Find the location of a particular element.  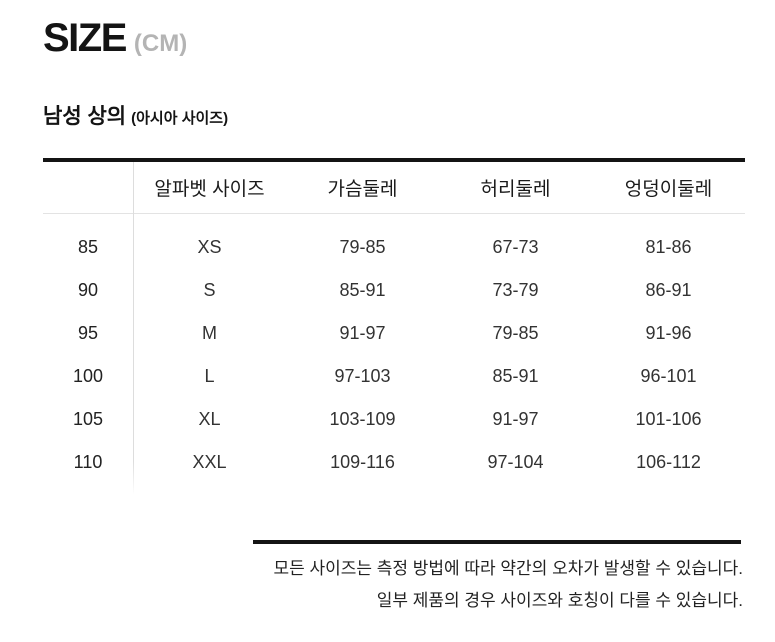

footer-note-2: 일부 제품의 경우 사이즈와 호칭이 다를 수 있습니다. is located at coordinates (559, 600).